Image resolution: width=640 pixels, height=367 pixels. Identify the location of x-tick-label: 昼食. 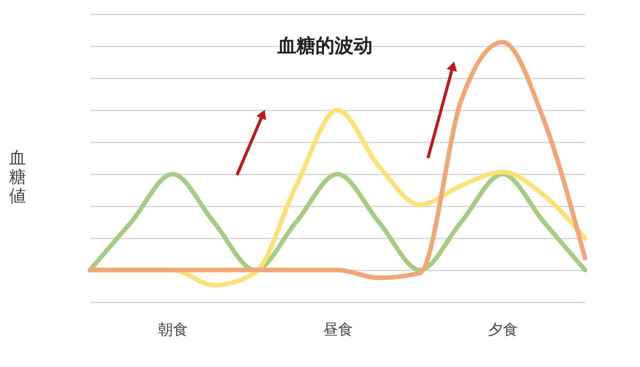
(338, 329).